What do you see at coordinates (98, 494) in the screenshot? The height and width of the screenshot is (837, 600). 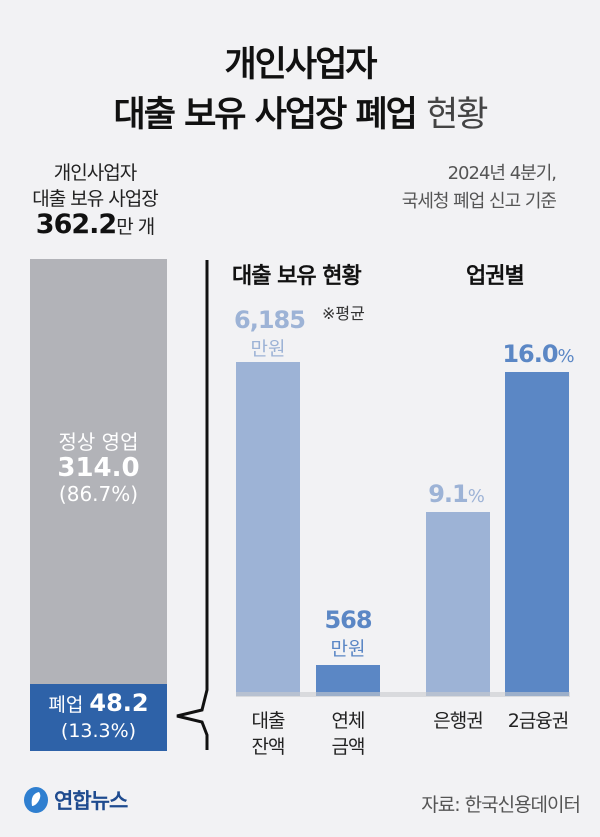 I see `normal-pct: (86.7%)` at bounding box center [98, 494].